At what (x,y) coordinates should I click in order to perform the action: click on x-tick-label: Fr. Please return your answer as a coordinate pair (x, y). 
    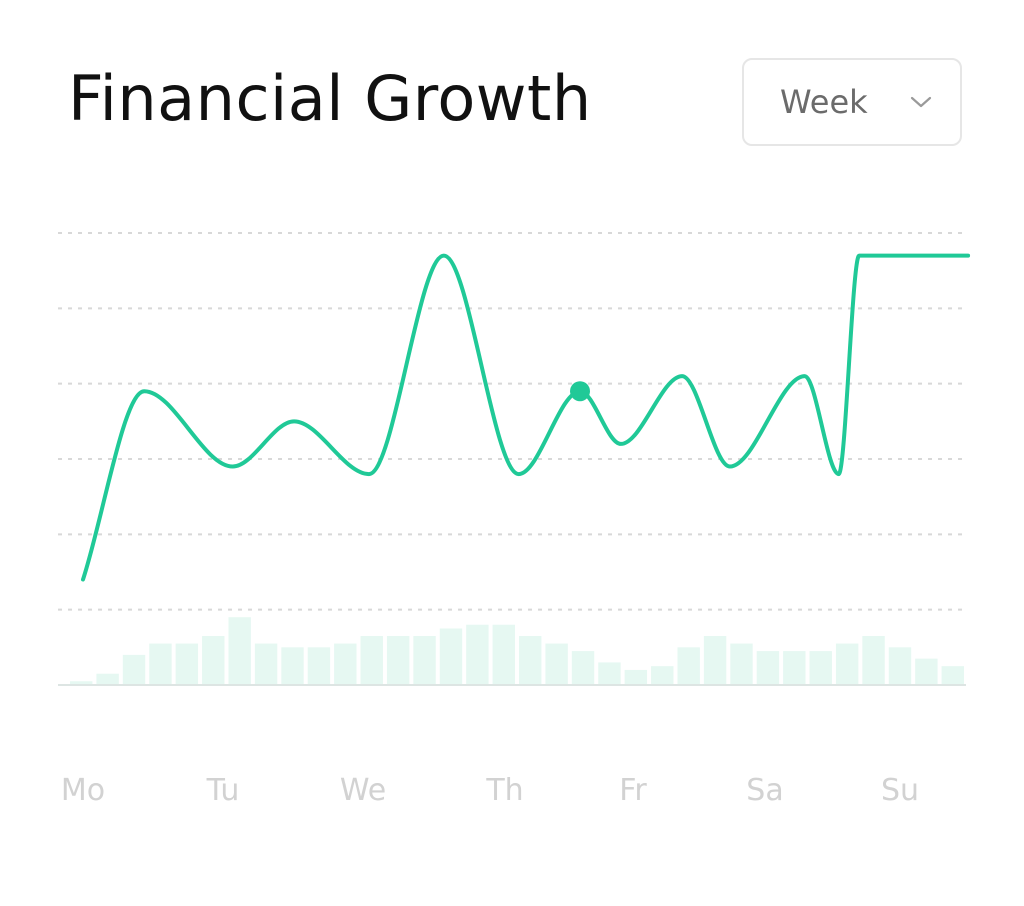
    Looking at the image, I should click on (633, 790).